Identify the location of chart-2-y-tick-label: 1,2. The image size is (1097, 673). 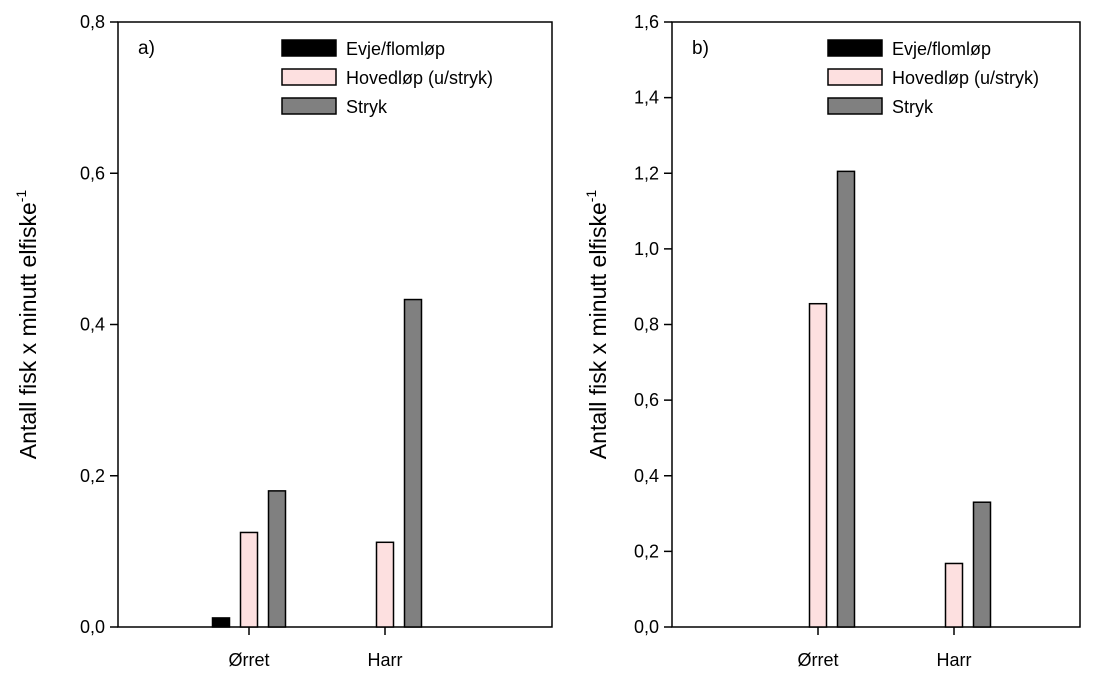
(646, 173).